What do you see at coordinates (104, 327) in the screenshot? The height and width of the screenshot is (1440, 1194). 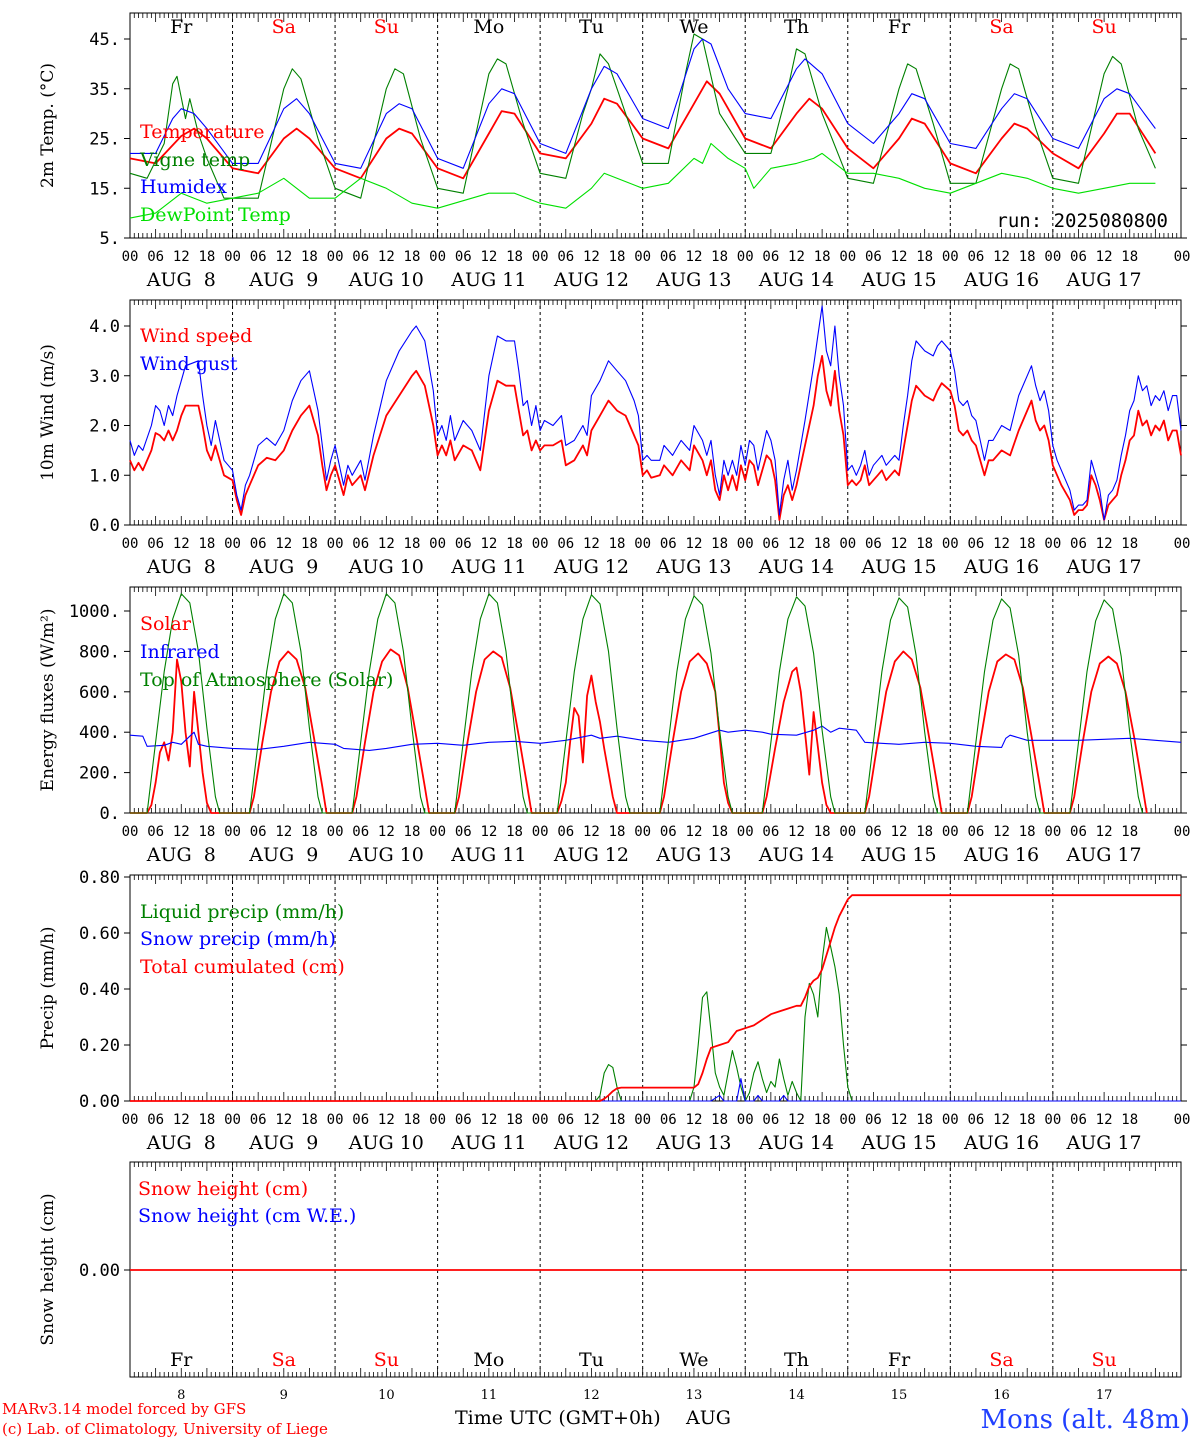 I see `y-tick-label: 4.0` at bounding box center [104, 327].